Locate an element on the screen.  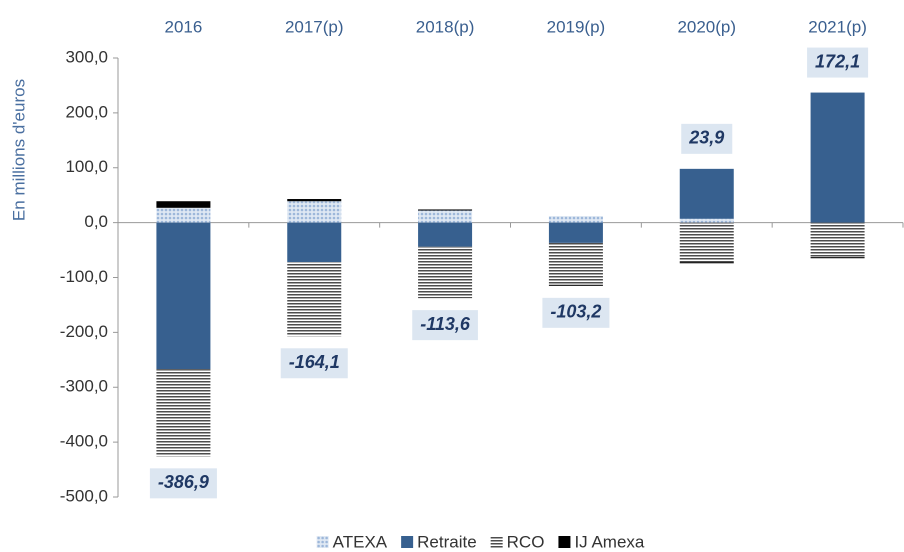
y-tick-label: 300,0 is located at coordinates (86, 56).